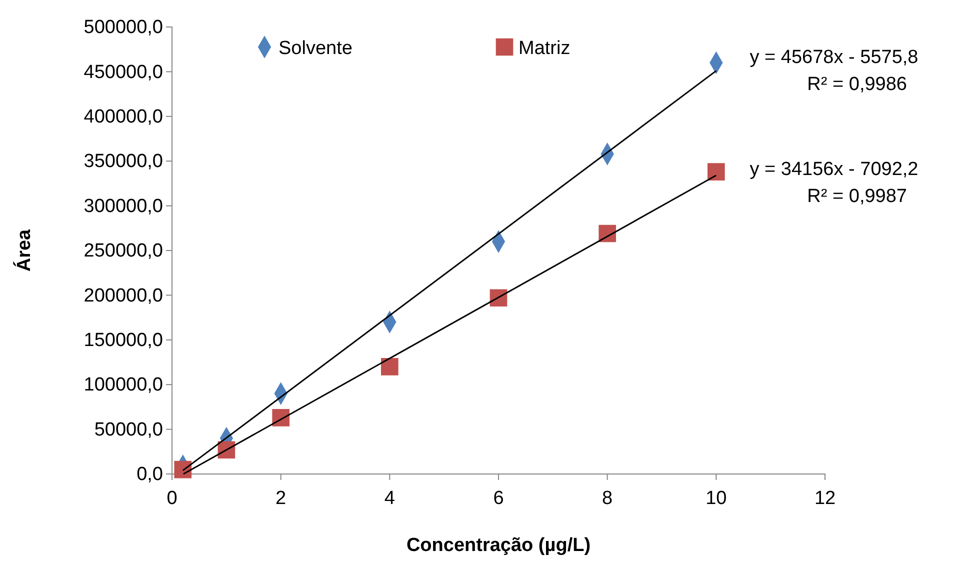  What do you see at coordinates (857, 84) in the screenshot?
I see `annotation: R² = 0,9986` at bounding box center [857, 84].